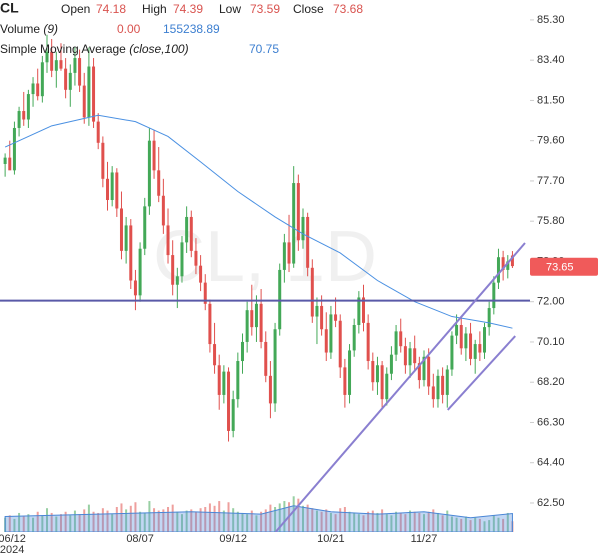 The image size is (599, 557). What do you see at coordinates (12, 550) in the screenshot?
I see `year-label: 2024` at bounding box center [12, 550].